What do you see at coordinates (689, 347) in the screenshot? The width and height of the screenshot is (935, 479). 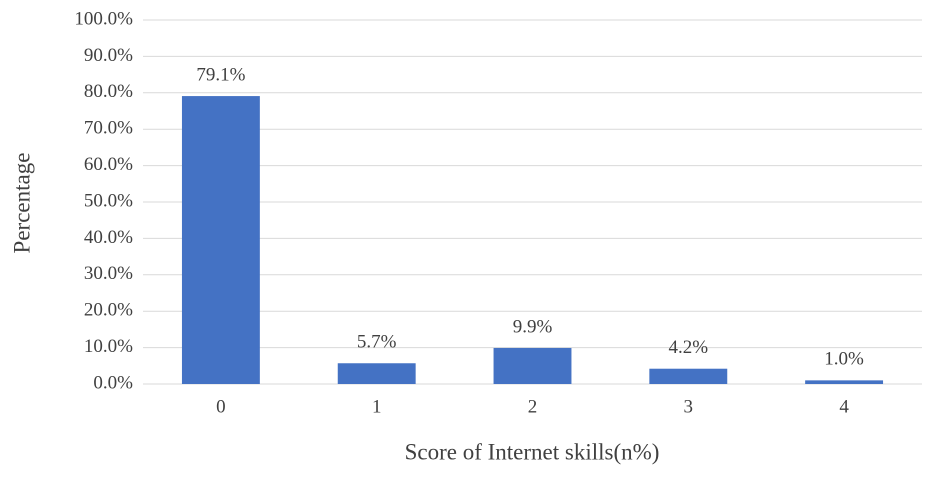 I see `value-label: 4.2%` at bounding box center [689, 347].